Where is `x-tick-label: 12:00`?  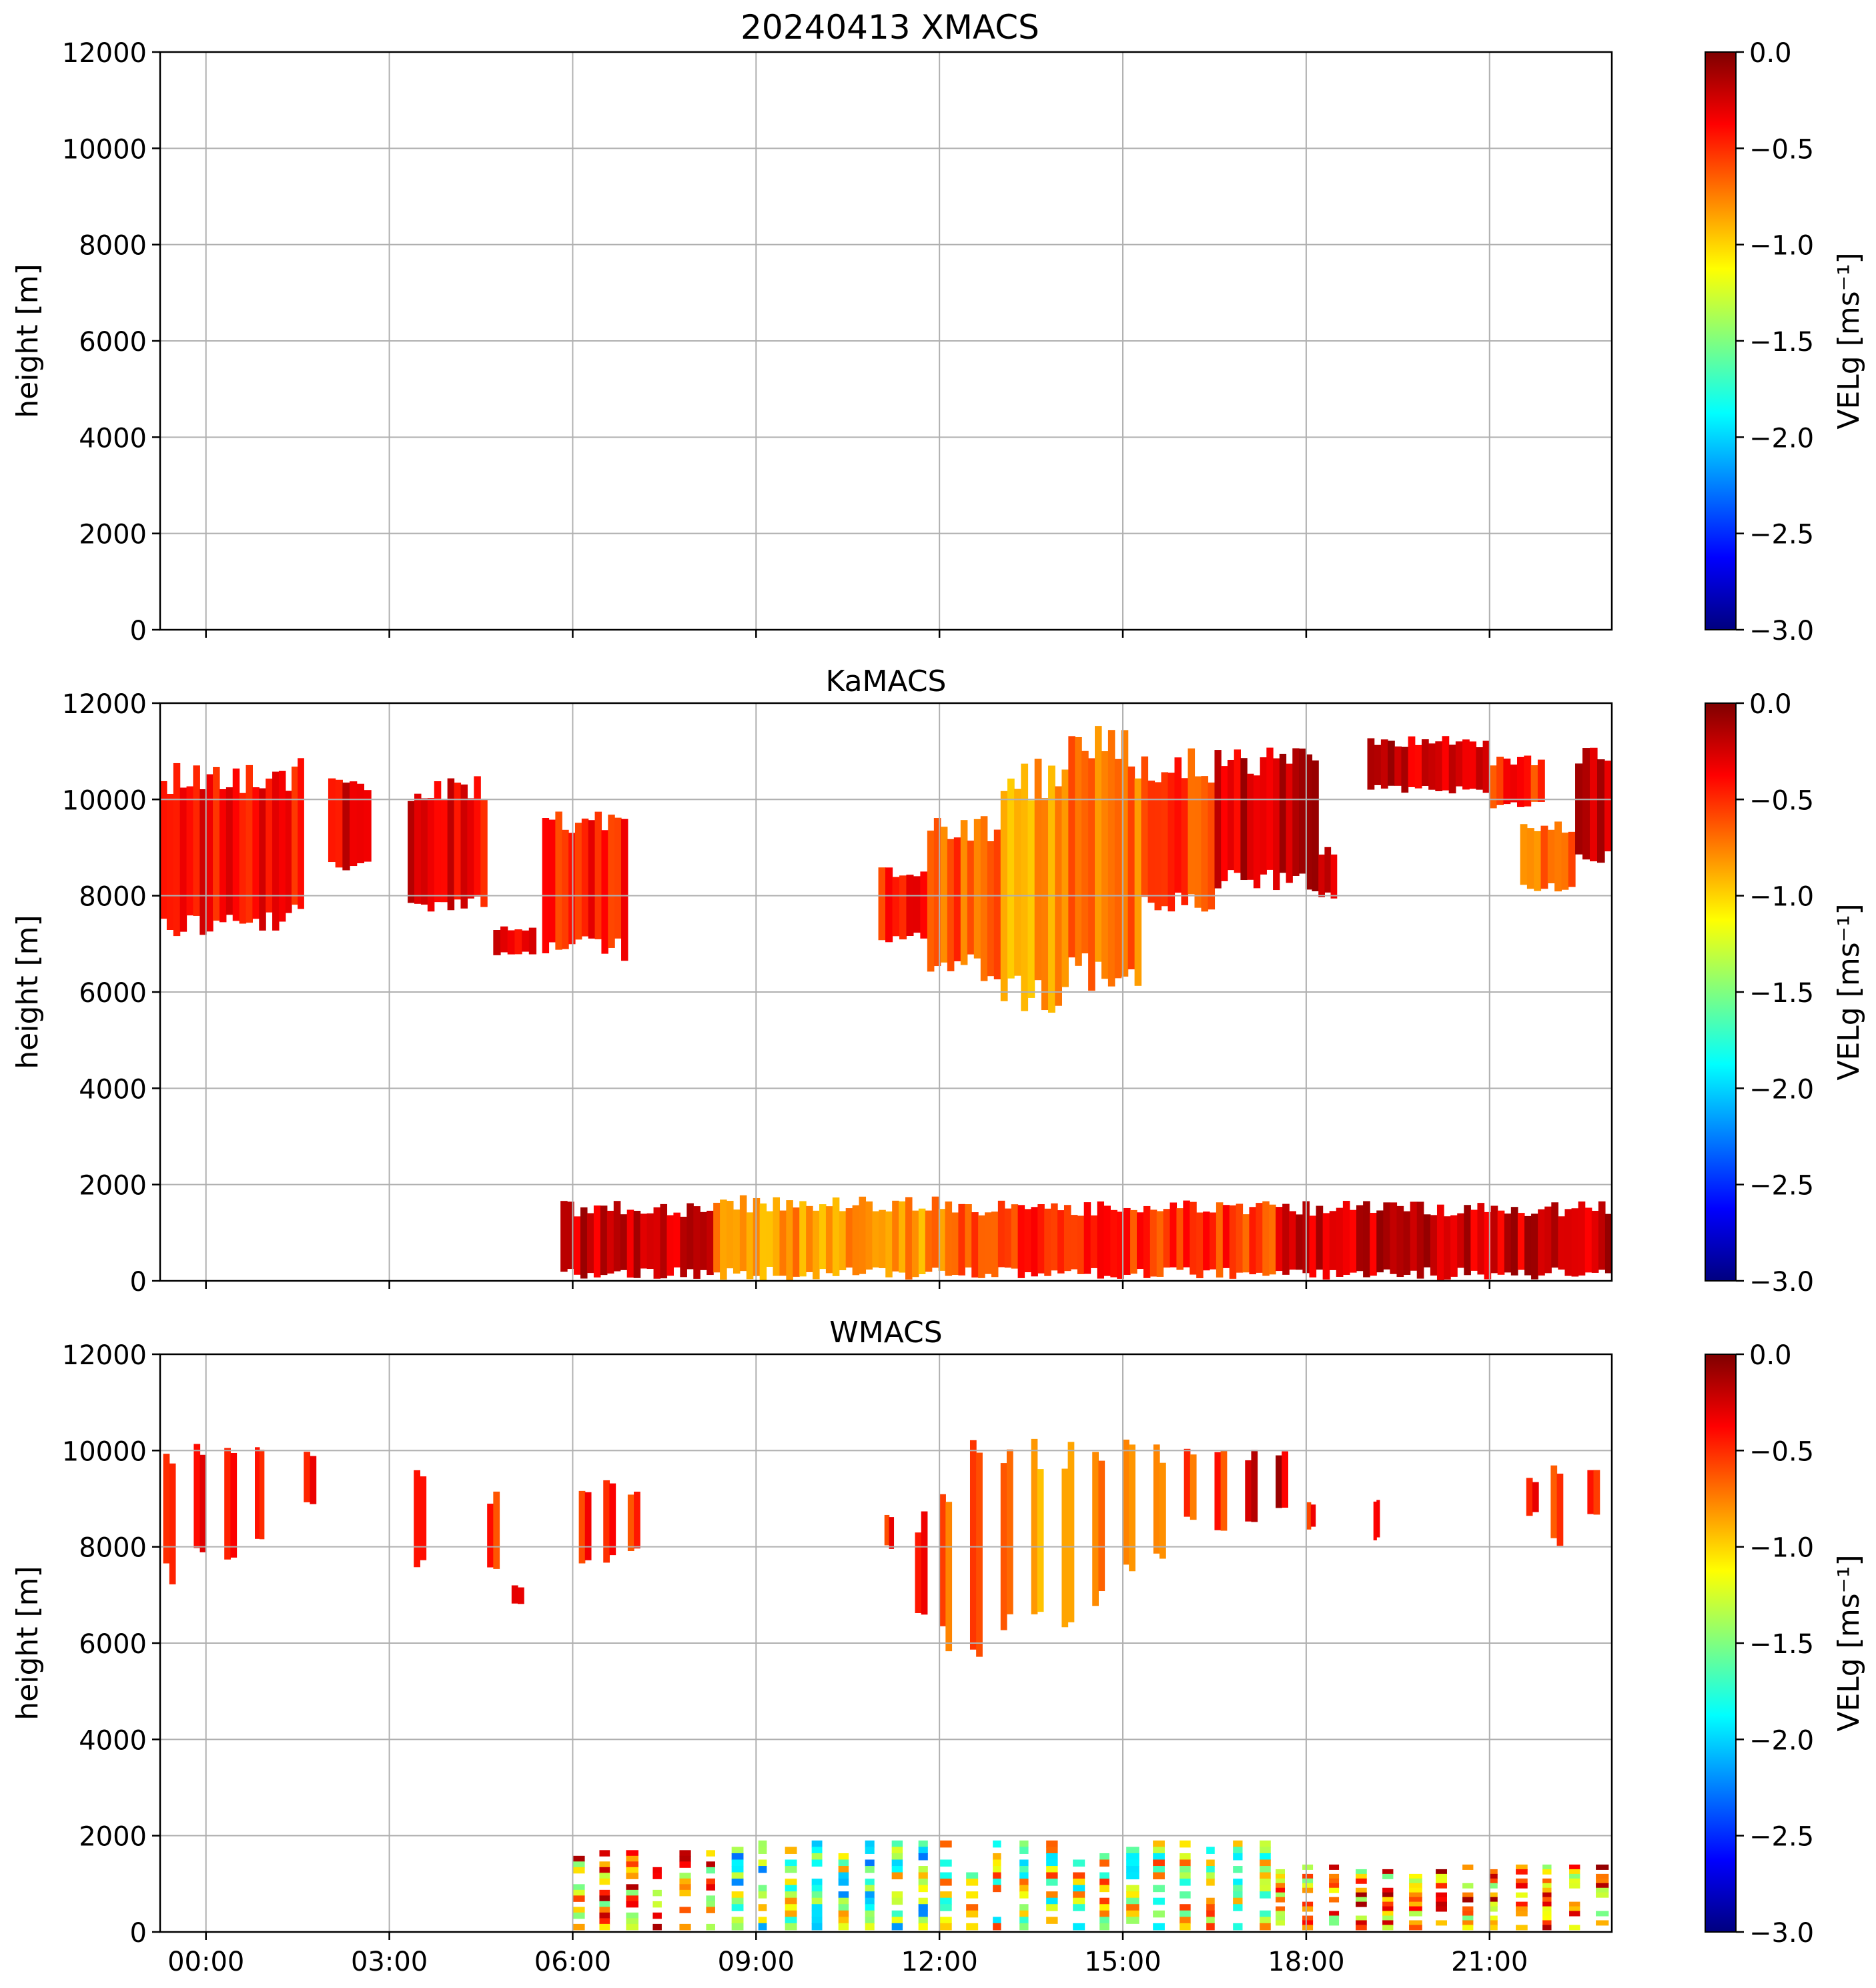
x-tick-label: 12:00 is located at coordinates (939, 1962).